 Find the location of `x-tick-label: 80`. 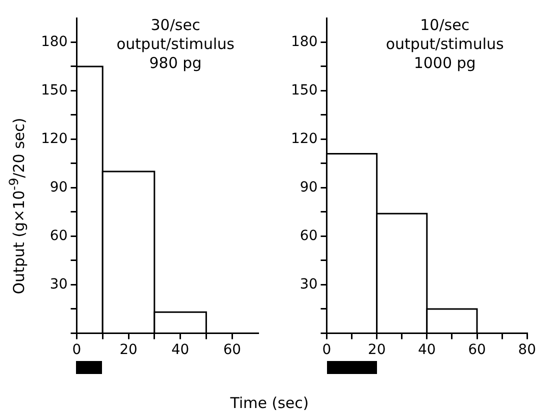

x-tick-label: 80 is located at coordinates (527, 350).